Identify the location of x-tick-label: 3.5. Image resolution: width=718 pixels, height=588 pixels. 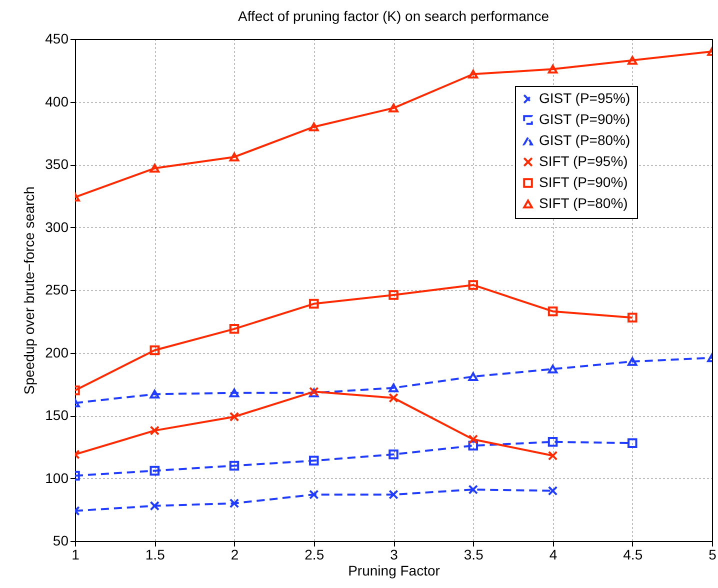
(474, 554).